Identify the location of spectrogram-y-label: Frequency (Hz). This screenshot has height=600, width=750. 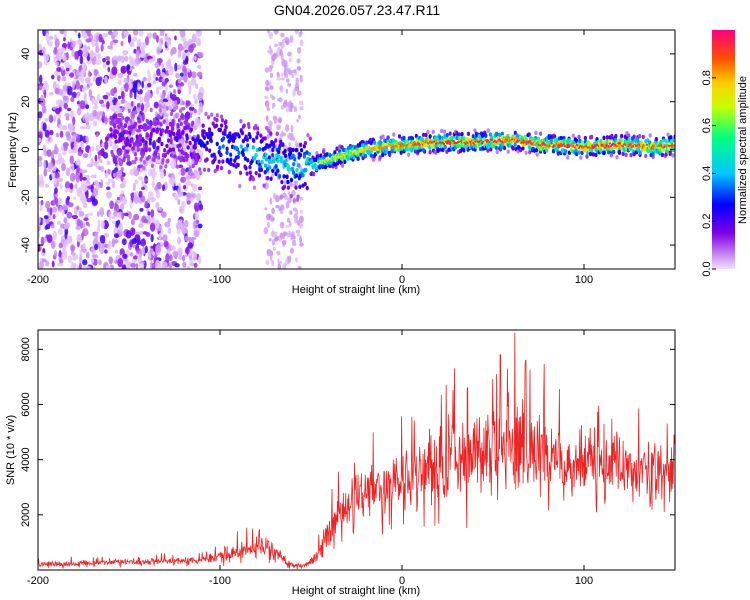
(13, 150).